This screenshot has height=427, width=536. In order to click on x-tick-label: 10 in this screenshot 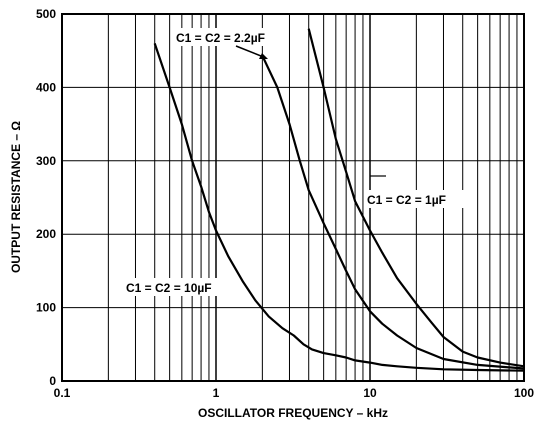, I will do `click(370, 393)`.